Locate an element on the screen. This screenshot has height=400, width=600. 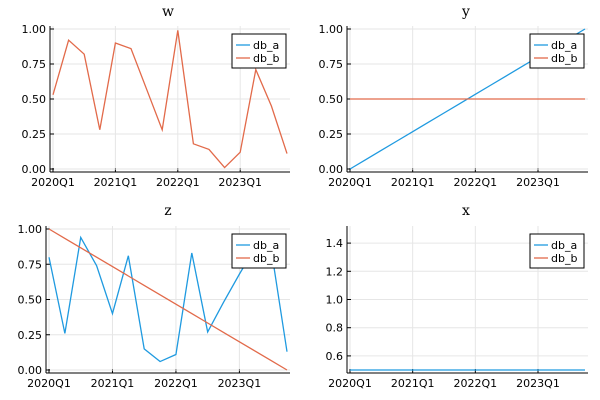
y-tick-label: 1.2 is located at coordinates (335, 271).